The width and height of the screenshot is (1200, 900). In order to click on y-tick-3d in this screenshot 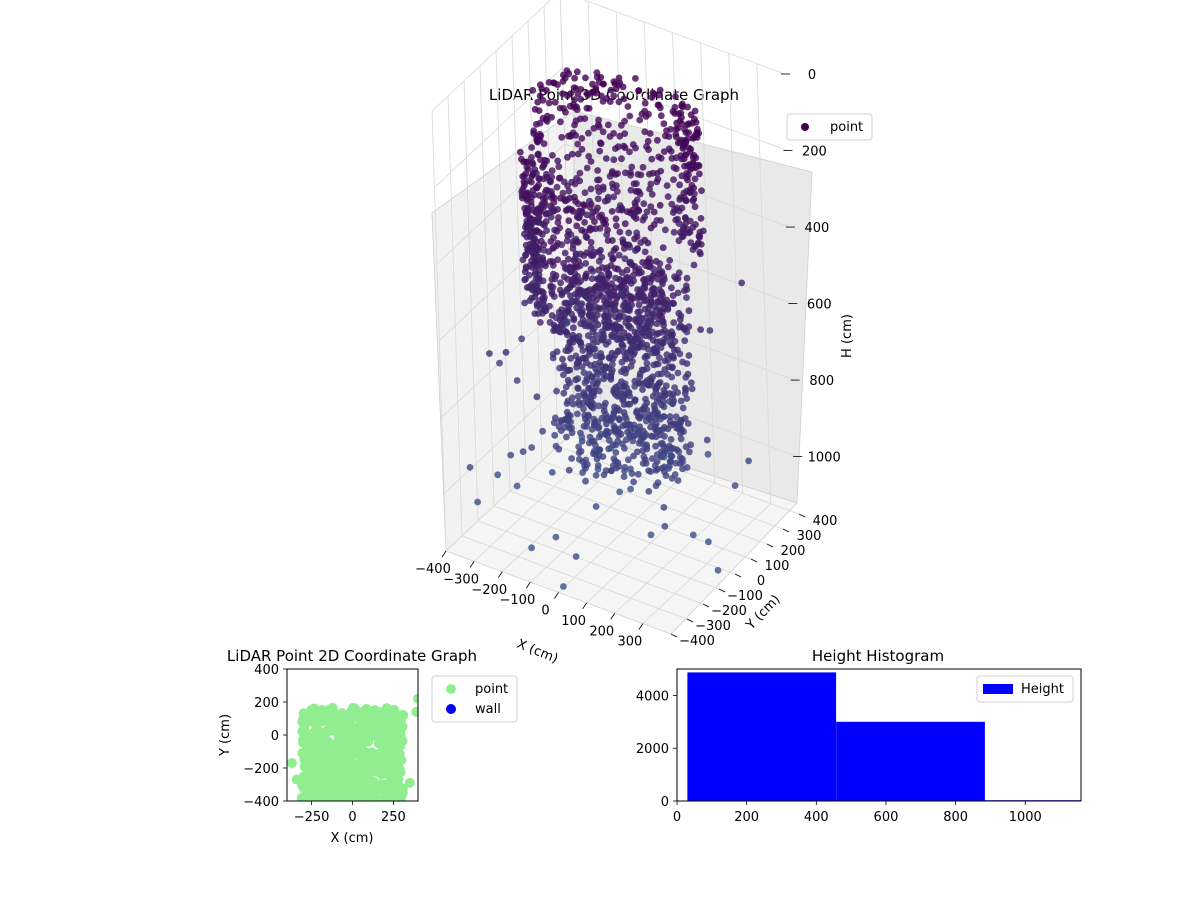, I will do `click(754, 560)`.